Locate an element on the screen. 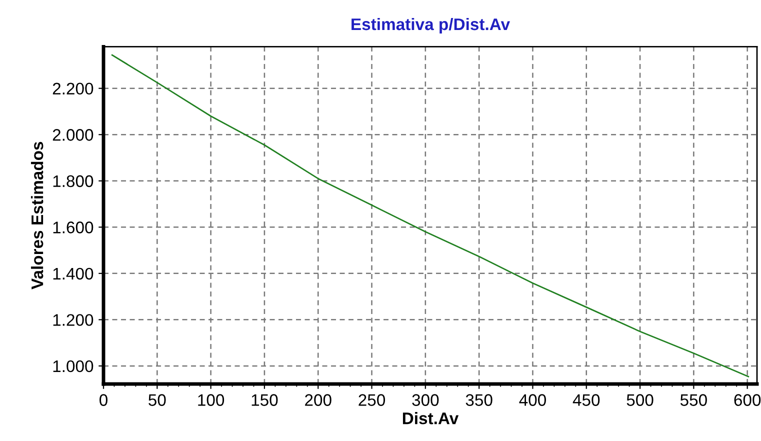 This screenshot has height=441, width=761. y-tick-label: 1.200 is located at coordinates (73, 320).